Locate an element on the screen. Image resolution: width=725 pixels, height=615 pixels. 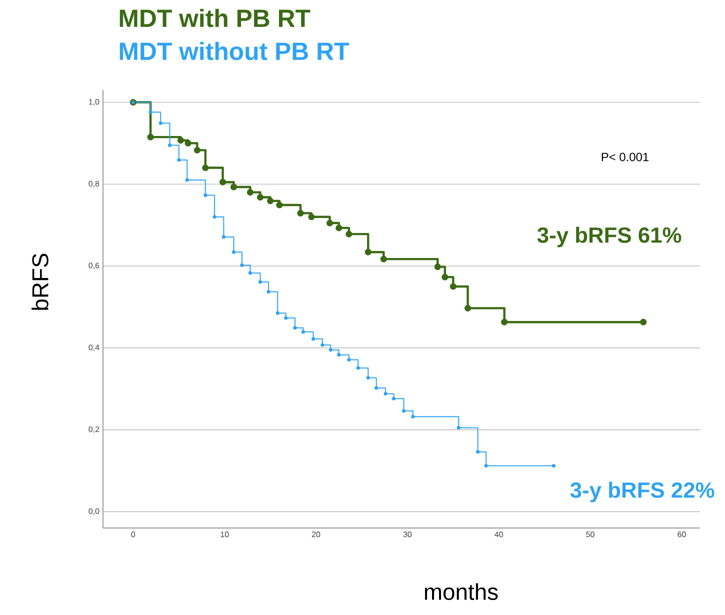
series-label: MDT without PB RT is located at coordinates (234, 51).